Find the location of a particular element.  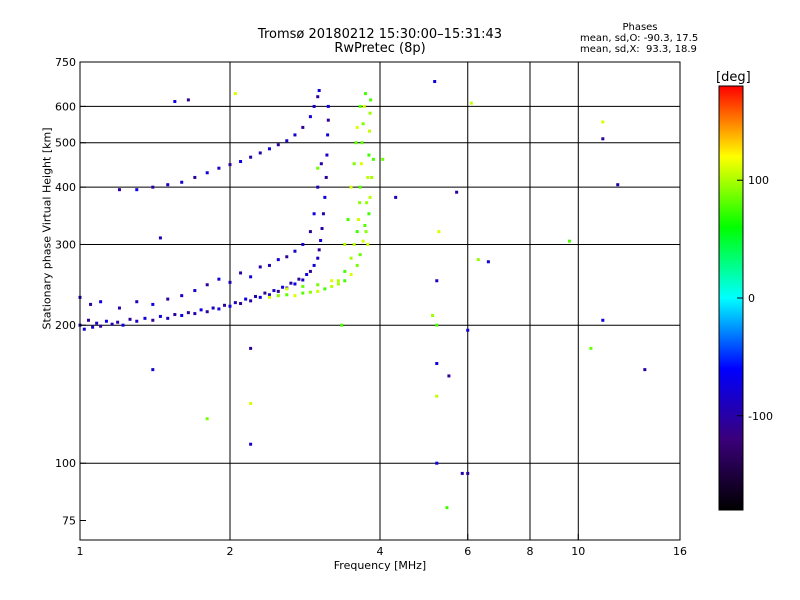

y-tick-label: 300 is located at coordinates (65, 244).